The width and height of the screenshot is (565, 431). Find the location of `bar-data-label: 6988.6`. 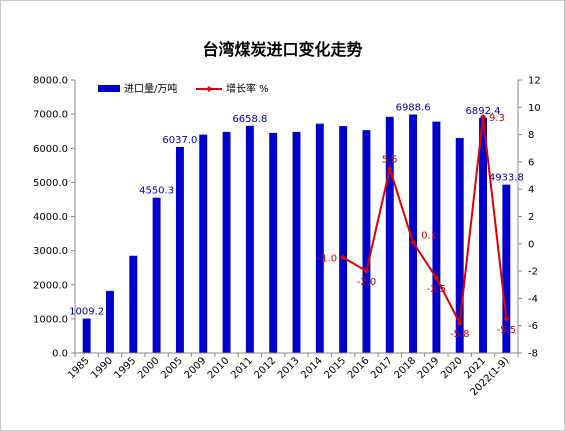

bar-data-label: 6988.6 is located at coordinates (413, 108).